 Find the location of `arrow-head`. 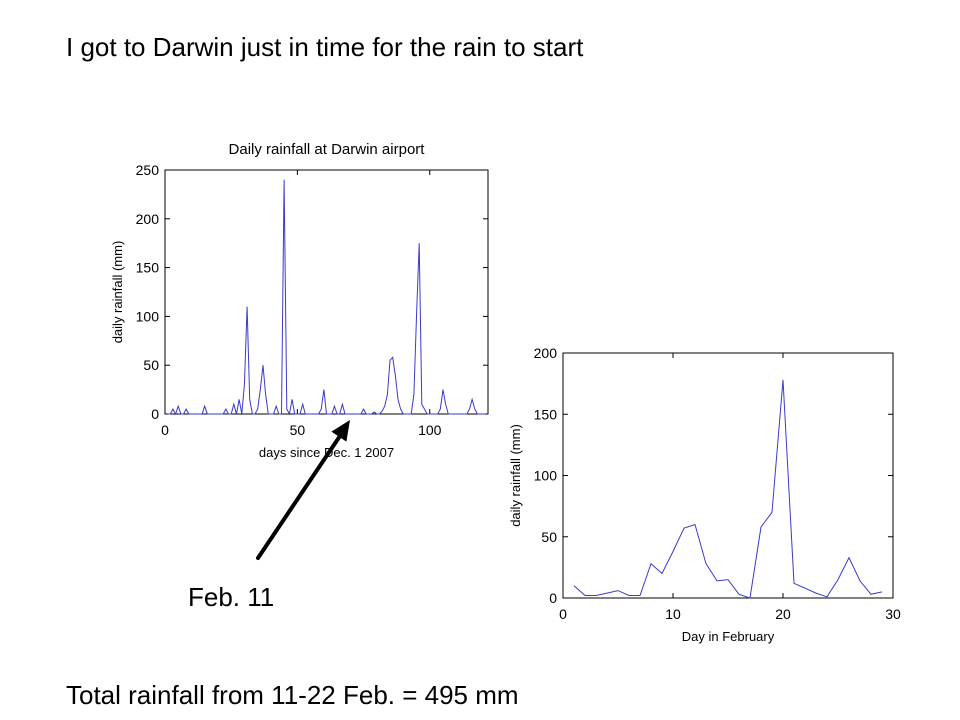

arrow-head is located at coordinates (340, 431).